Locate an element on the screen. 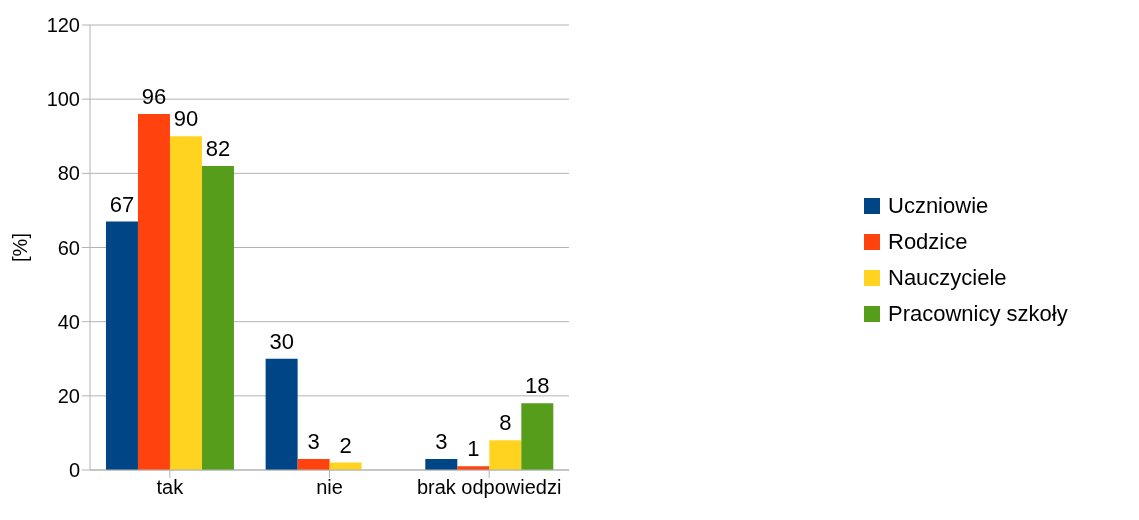 This screenshot has width=1139, height=520. data-label: 67 is located at coordinates (122, 204).